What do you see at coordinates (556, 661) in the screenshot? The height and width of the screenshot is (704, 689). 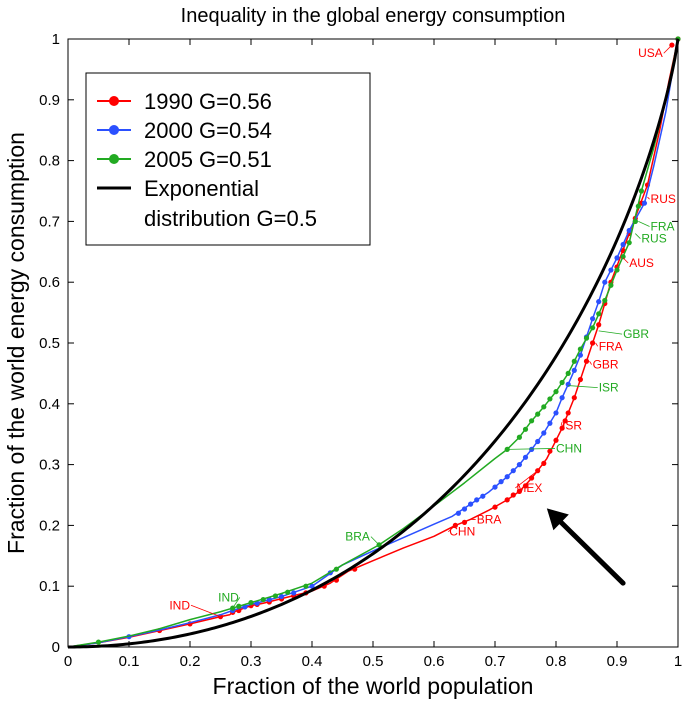 I see `x-tick-label: 0.8` at bounding box center [556, 661].